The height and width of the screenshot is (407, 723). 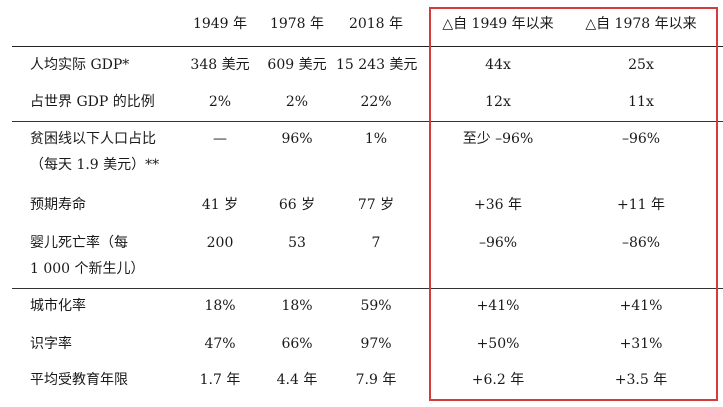 I want to click on cell-2018: 97%, so click(x=376, y=344).